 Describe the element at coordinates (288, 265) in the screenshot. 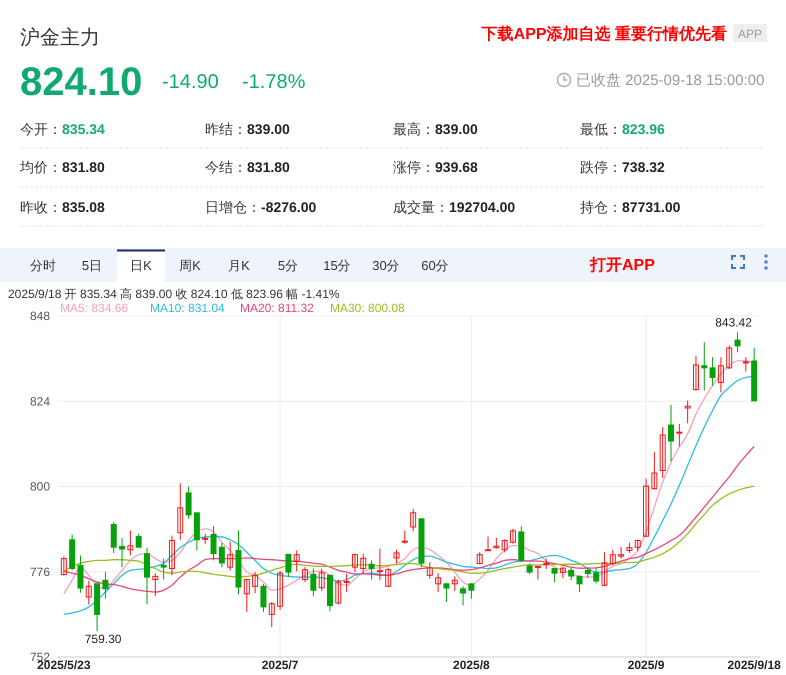

I see `text: 5分` at that location.